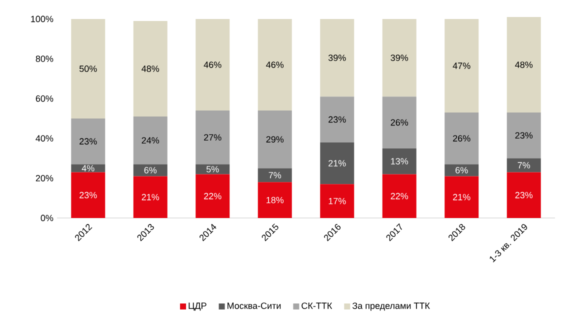  Describe the element at coordinates (88, 168) in the screenshot. I see `data-label: 4%` at that location.